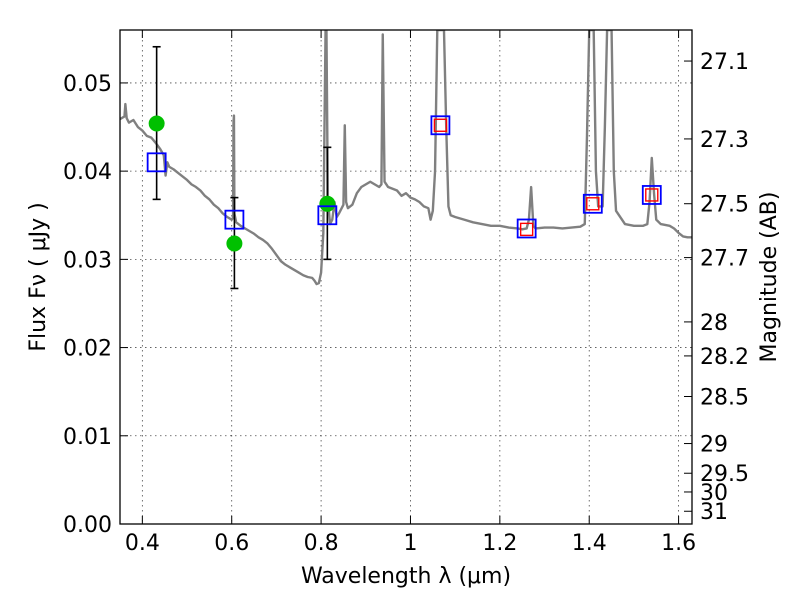 This screenshot has width=800, height=600. Describe the element at coordinates (724, 357) in the screenshot. I see `y2-tick-label: 28.2` at that location.